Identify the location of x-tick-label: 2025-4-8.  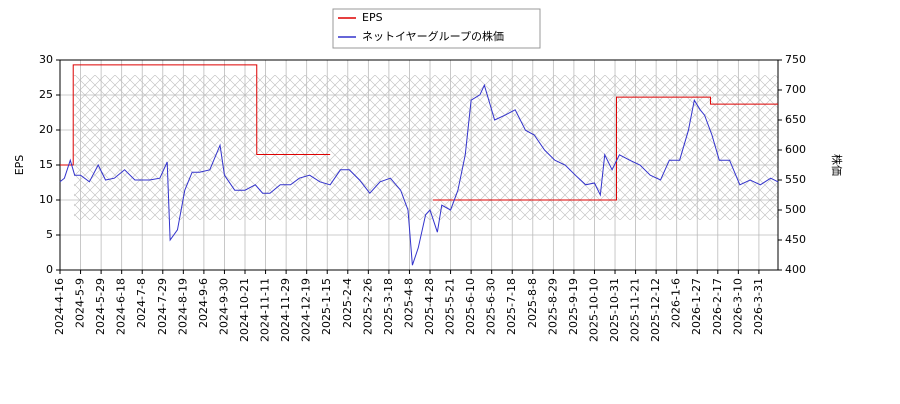
(408, 303).